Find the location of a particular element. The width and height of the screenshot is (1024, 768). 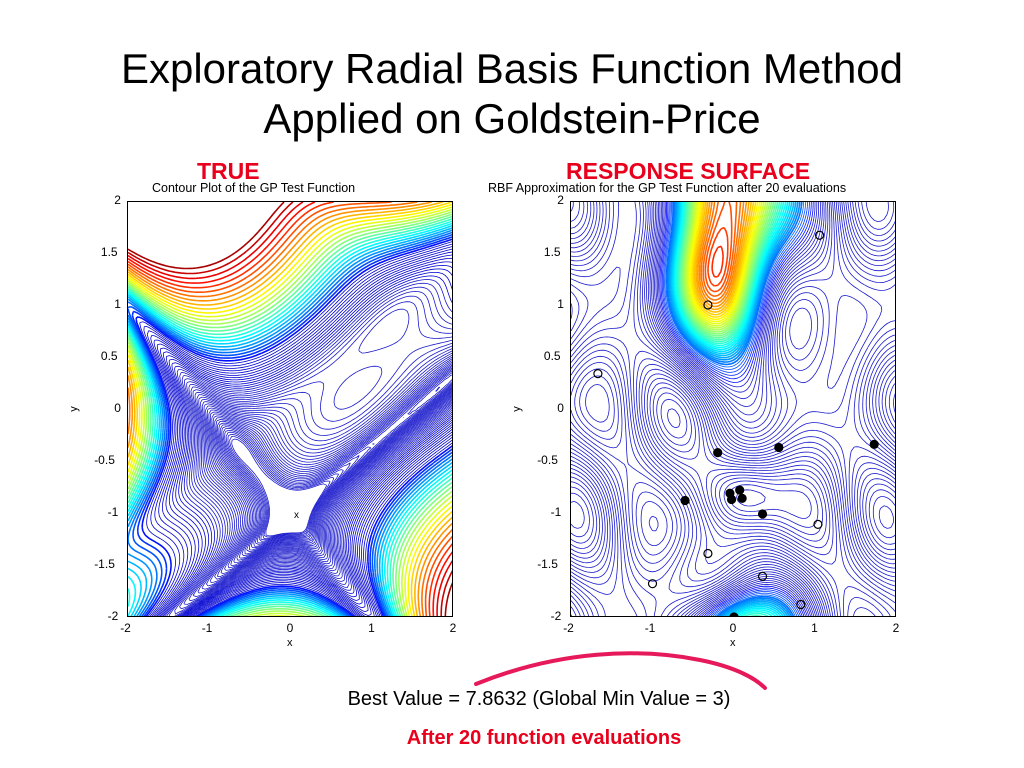

right-y-tick-label: -1 is located at coordinates (556, 512).